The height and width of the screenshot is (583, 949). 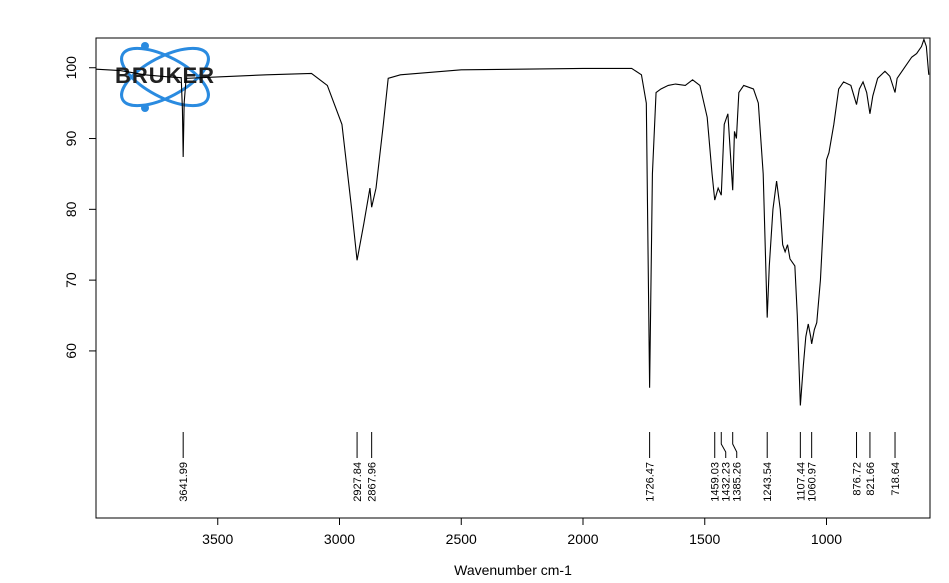 What do you see at coordinates (871, 479) in the screenshot?
I see `peak-label: 821.66` at bounding box center [871, 479].